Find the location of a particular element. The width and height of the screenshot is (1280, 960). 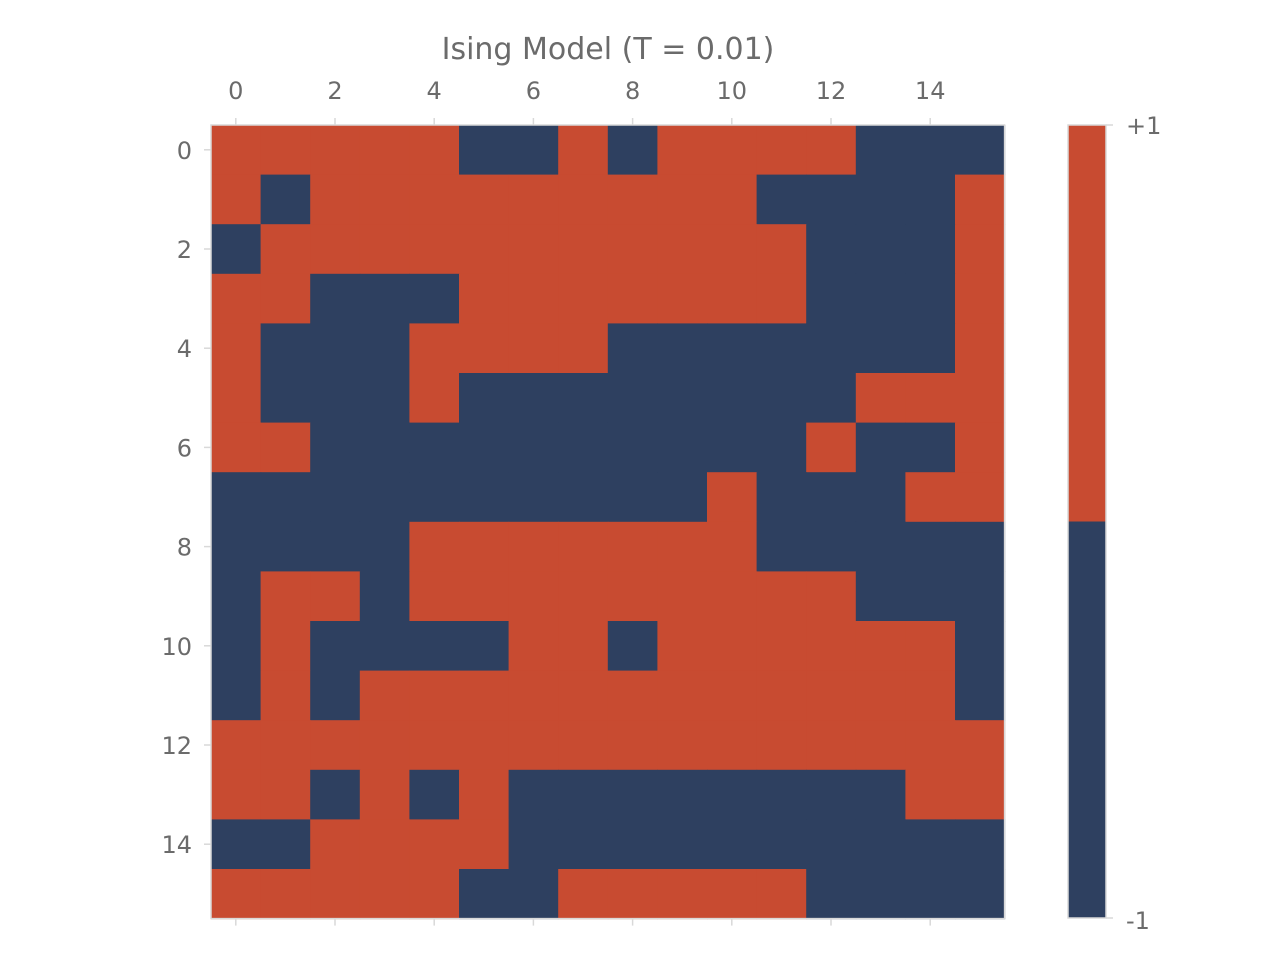

spin-cell-r1-c0 is located at coordinates (236, 199).